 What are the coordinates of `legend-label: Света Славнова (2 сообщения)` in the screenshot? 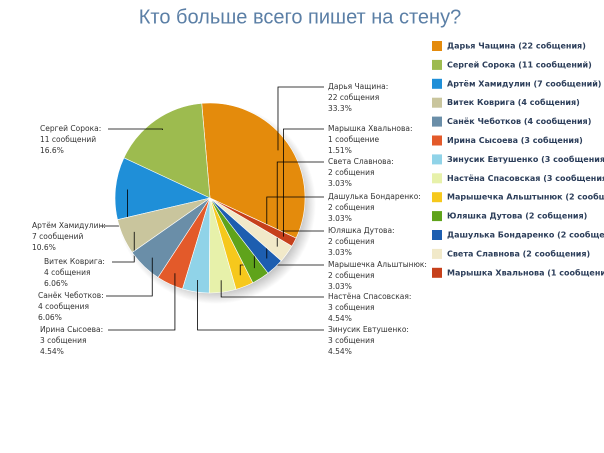 It's located at (518, 253).